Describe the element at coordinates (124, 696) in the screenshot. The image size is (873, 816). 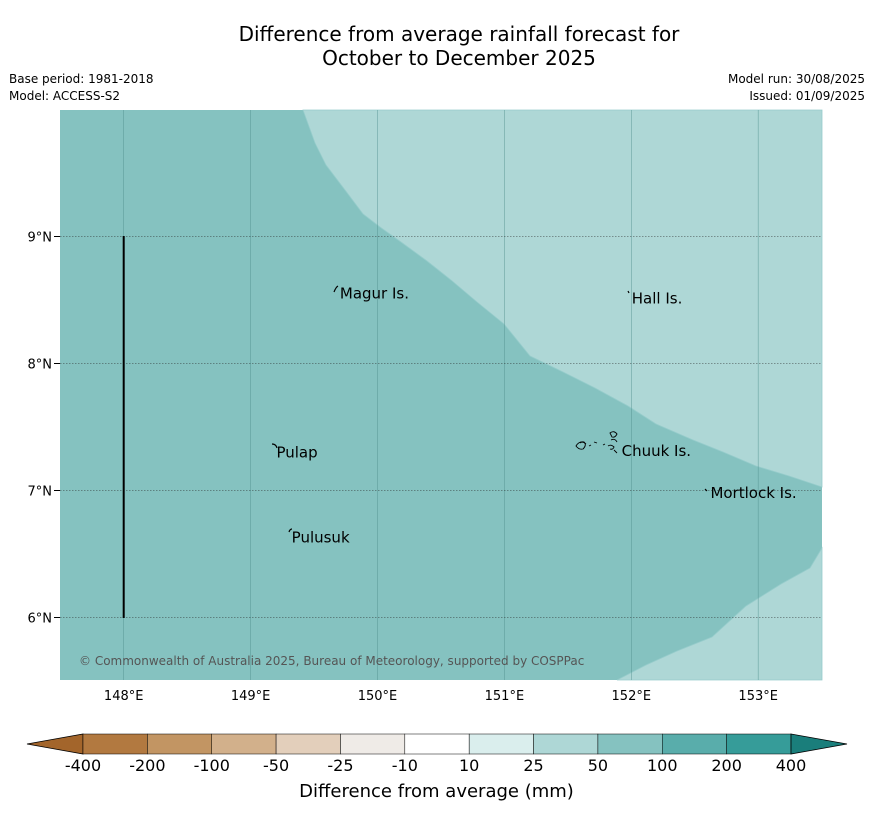
I see `longitude-tick-label: 148°E` at that location.